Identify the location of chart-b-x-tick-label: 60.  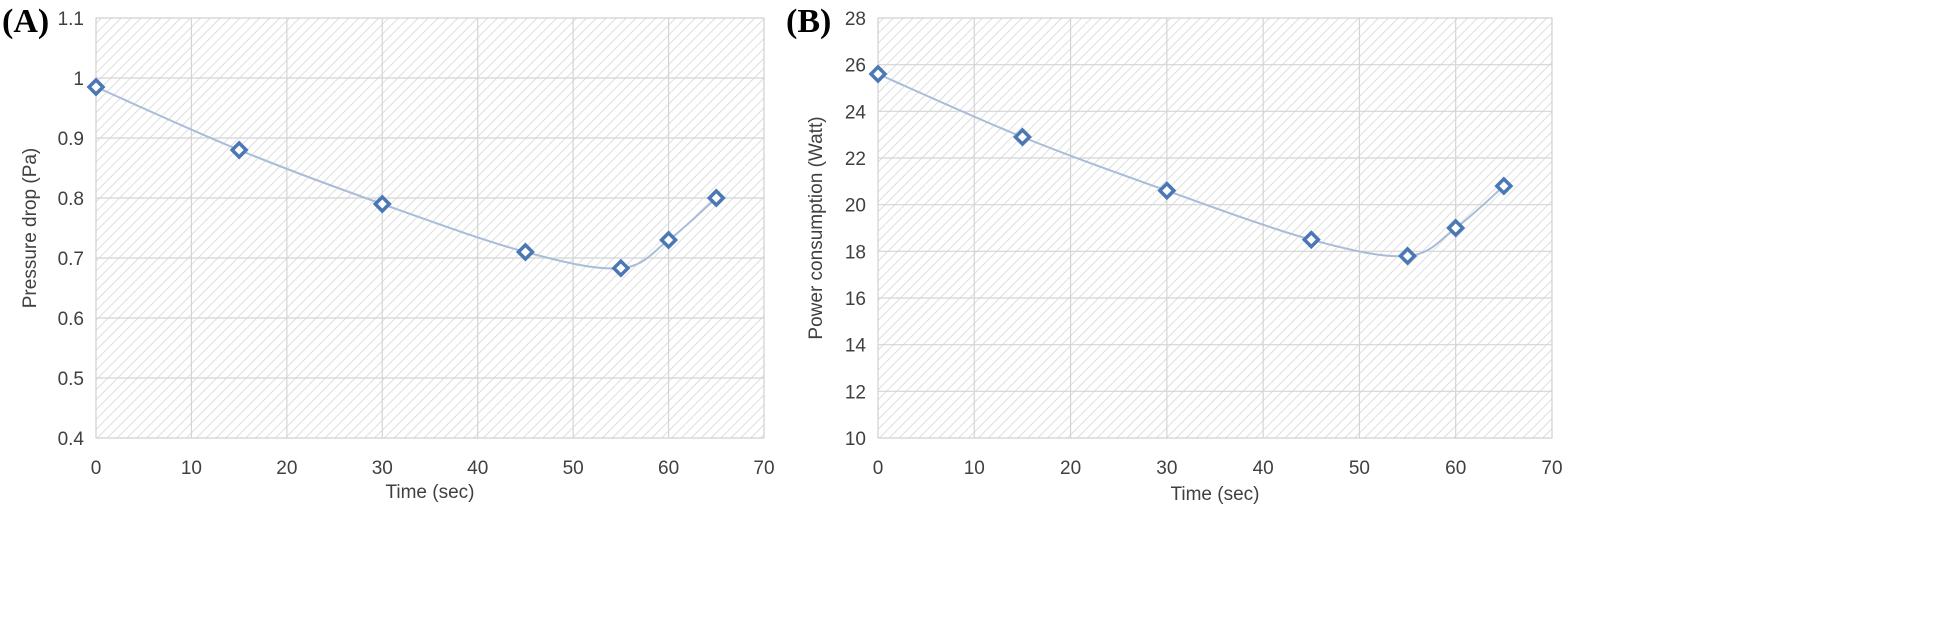
(1455, 468).